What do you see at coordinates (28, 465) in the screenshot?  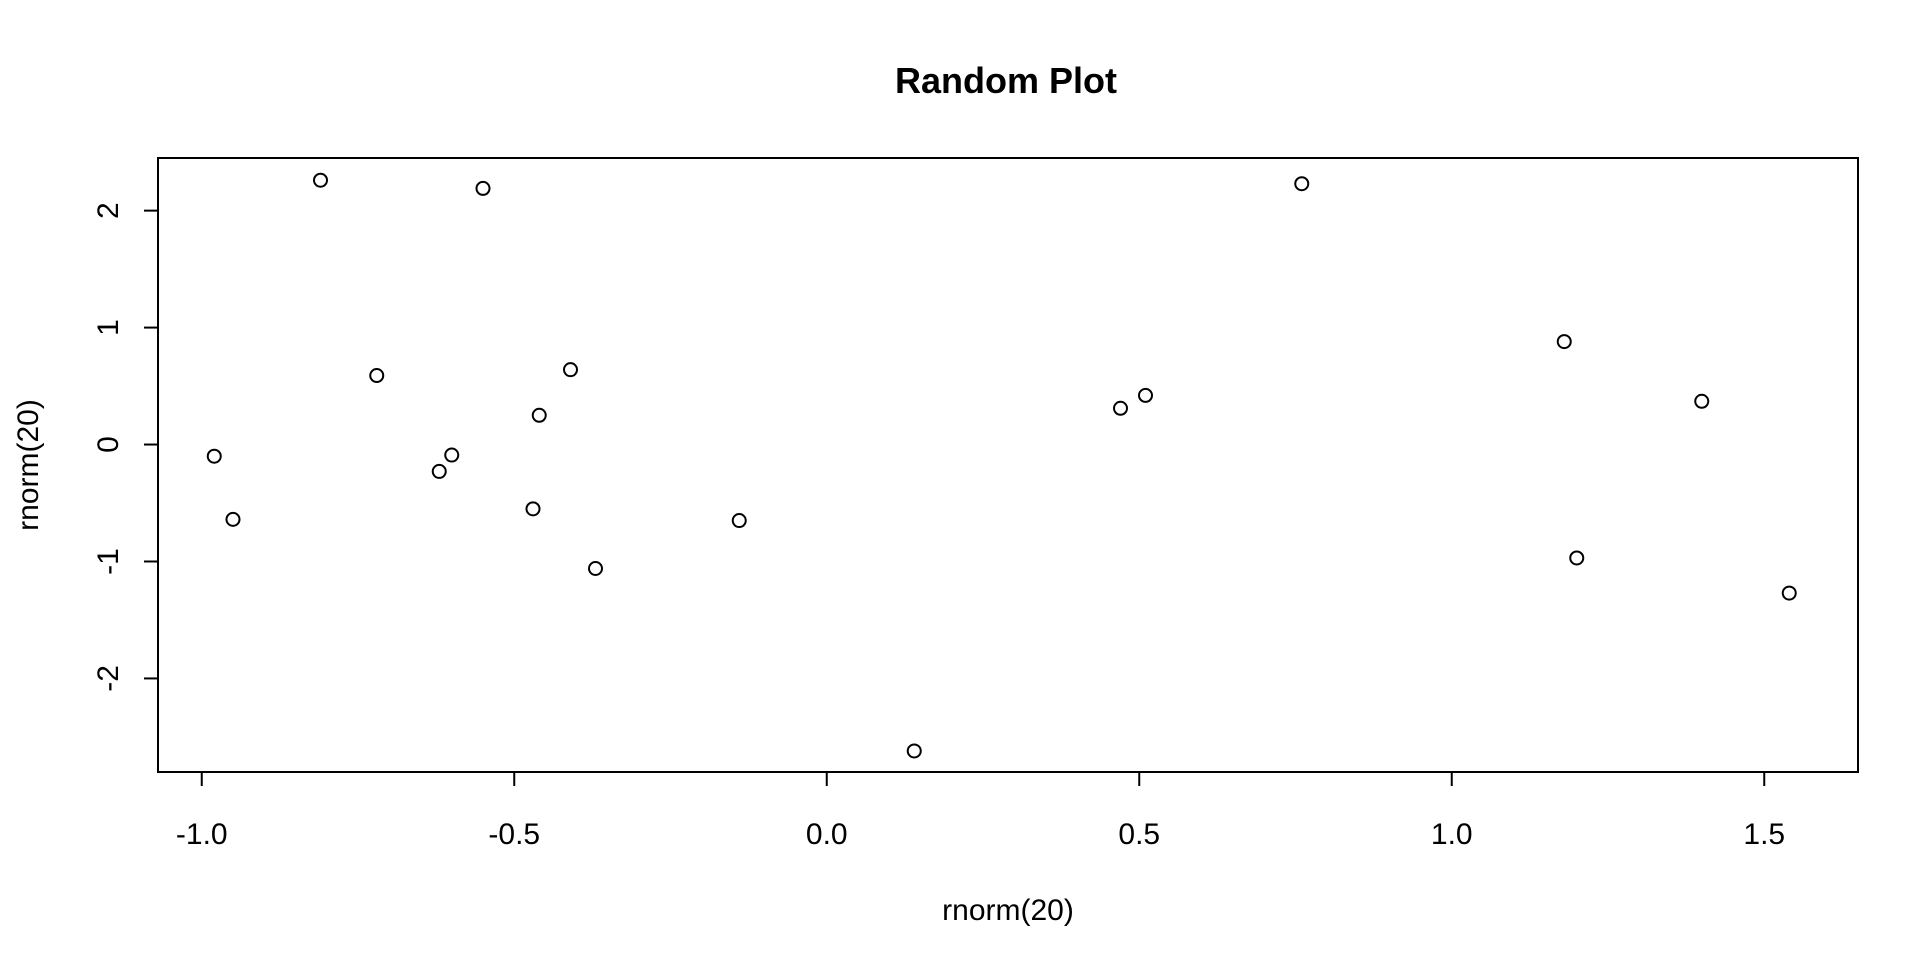 I see `y-axis-label: rnorm(20)` at bounding box center [28, 465].